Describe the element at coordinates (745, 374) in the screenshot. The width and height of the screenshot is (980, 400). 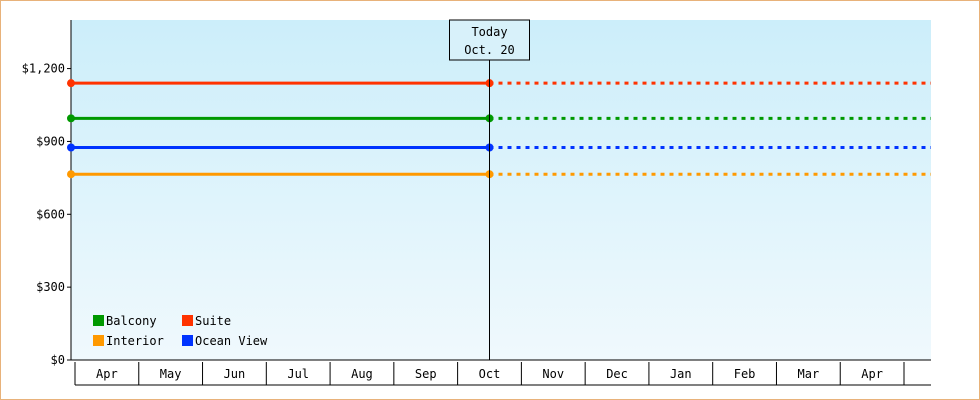
I see `x-tick-label: Feb` at that location.